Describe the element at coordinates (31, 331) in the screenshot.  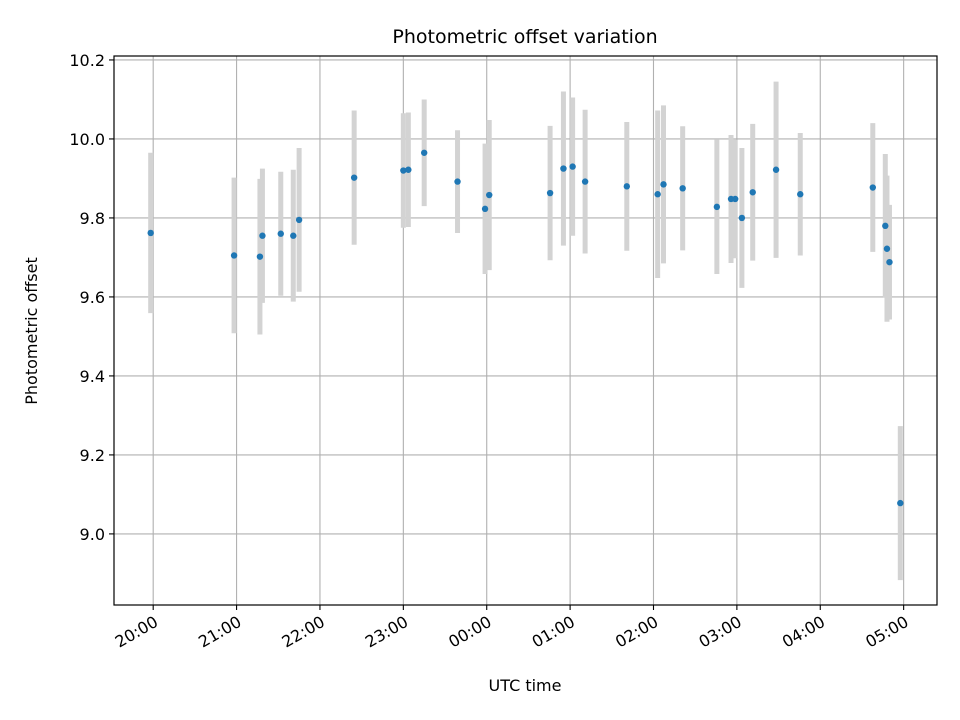
I see `y-axis-label: Photometric offset` at that location.